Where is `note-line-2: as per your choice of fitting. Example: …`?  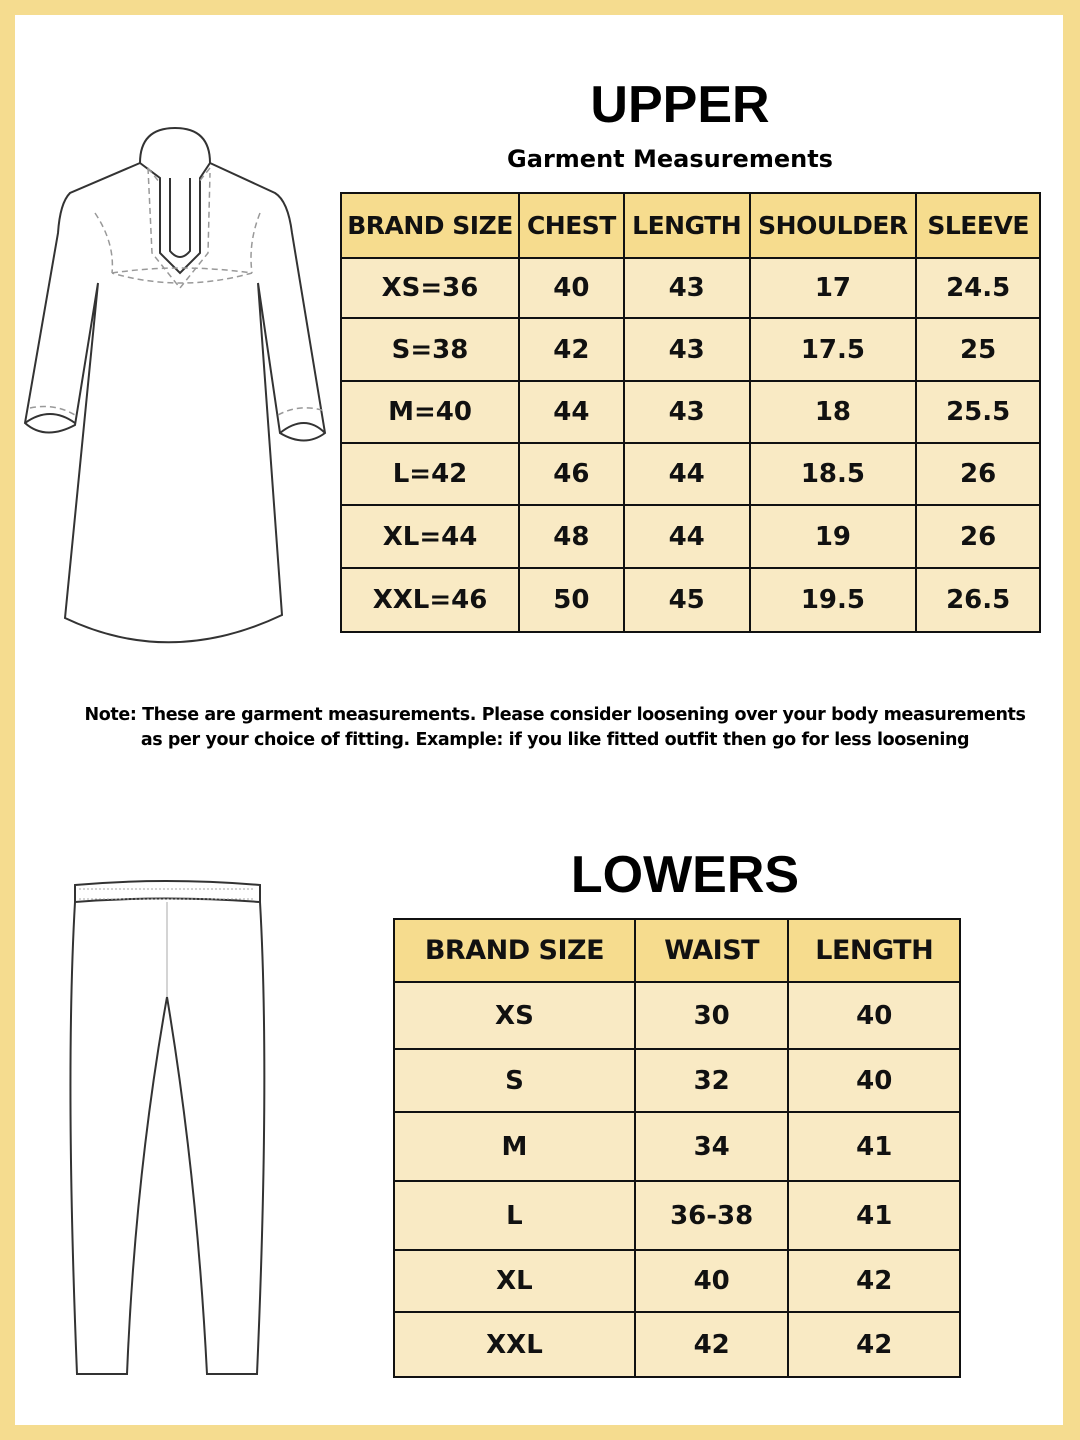 note-line-2: as per your choice of fitting. Example: … is located at coordinates (555, 740).